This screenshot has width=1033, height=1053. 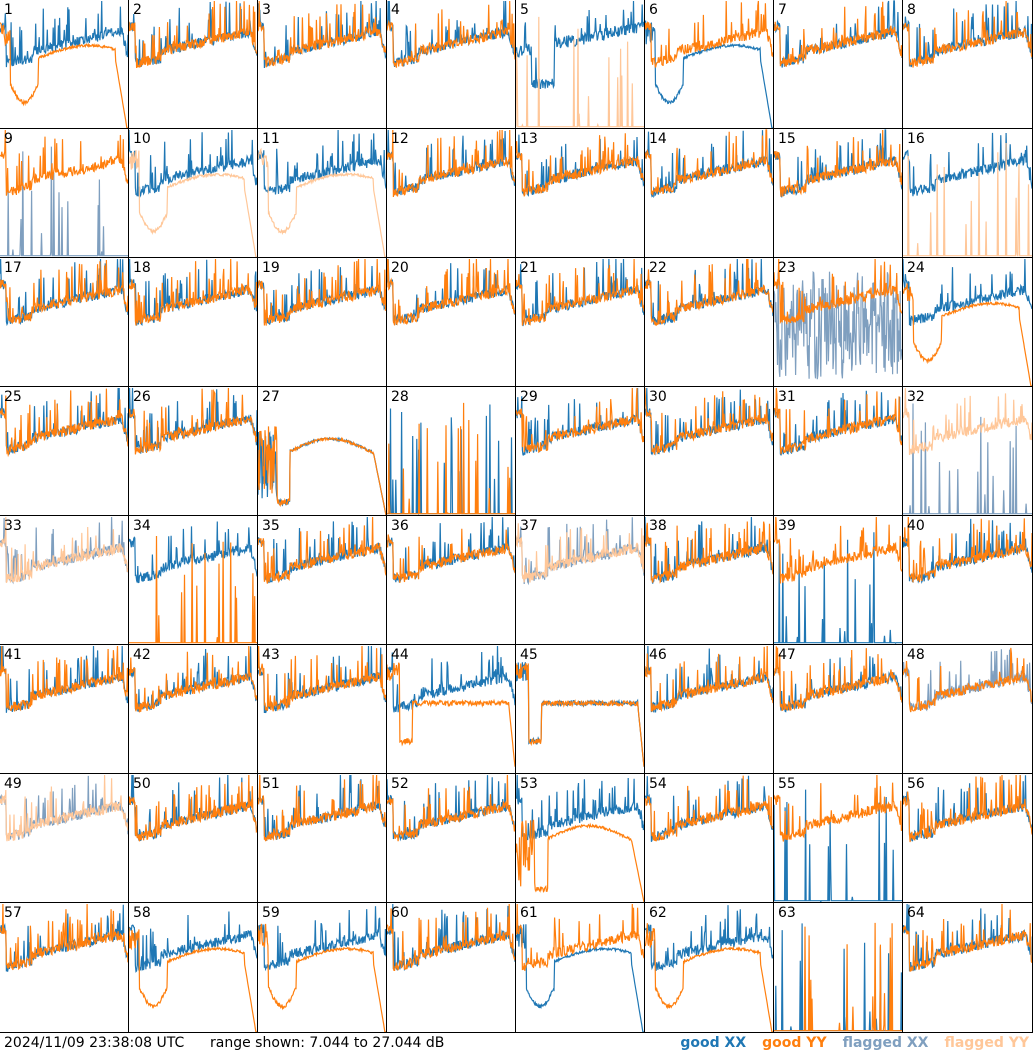 I want to click on panel-60-plot, so click(x=451, y=937).